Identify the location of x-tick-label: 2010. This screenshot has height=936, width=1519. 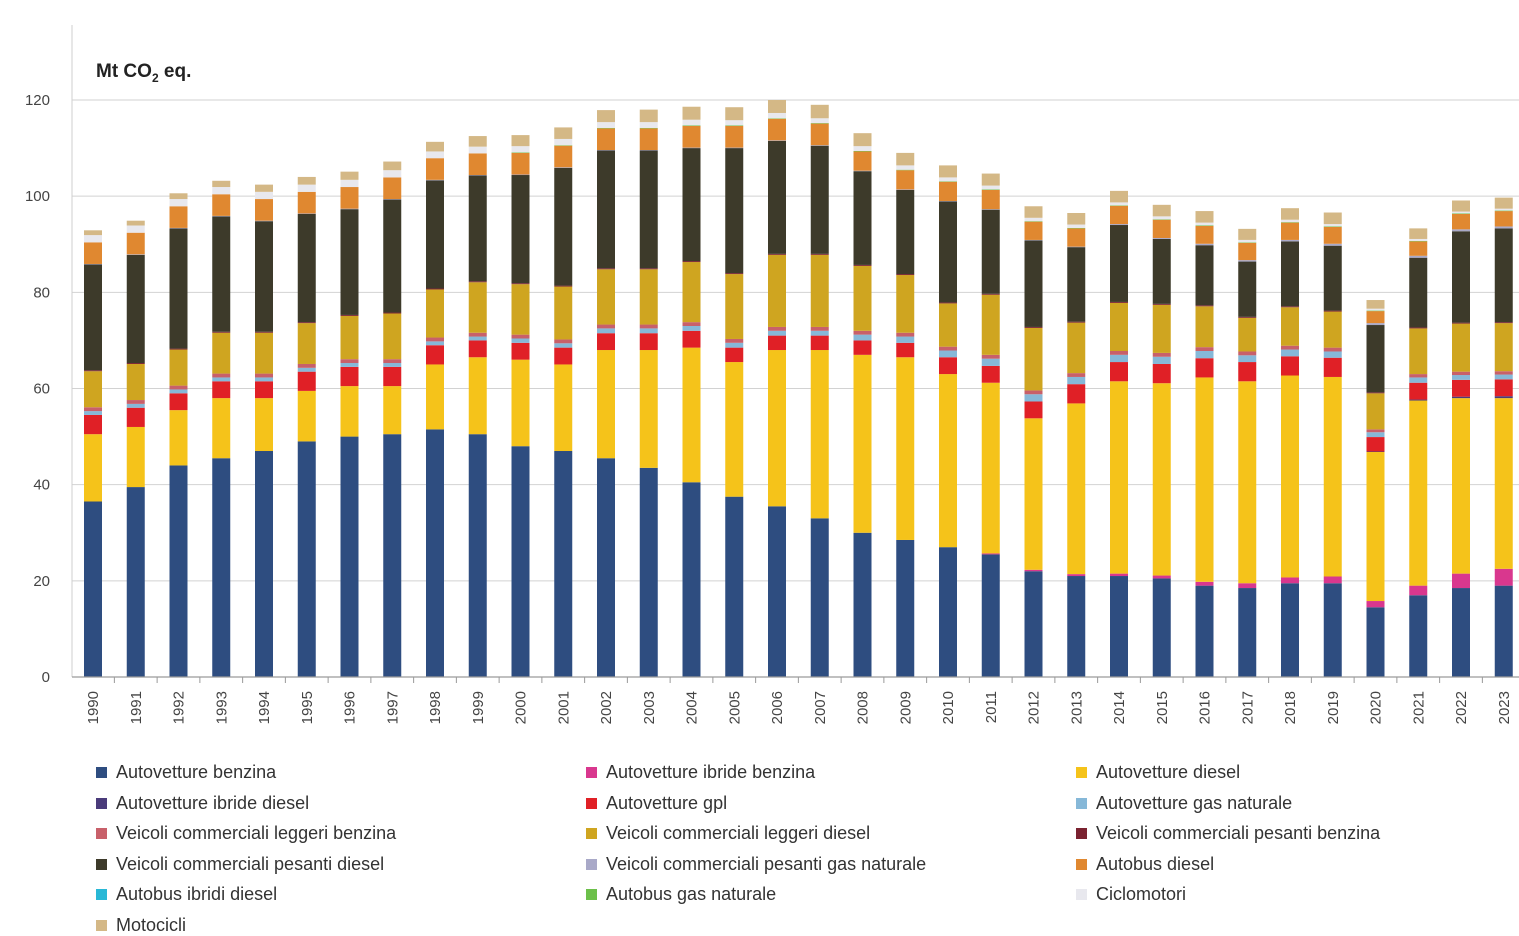
(948, 707).